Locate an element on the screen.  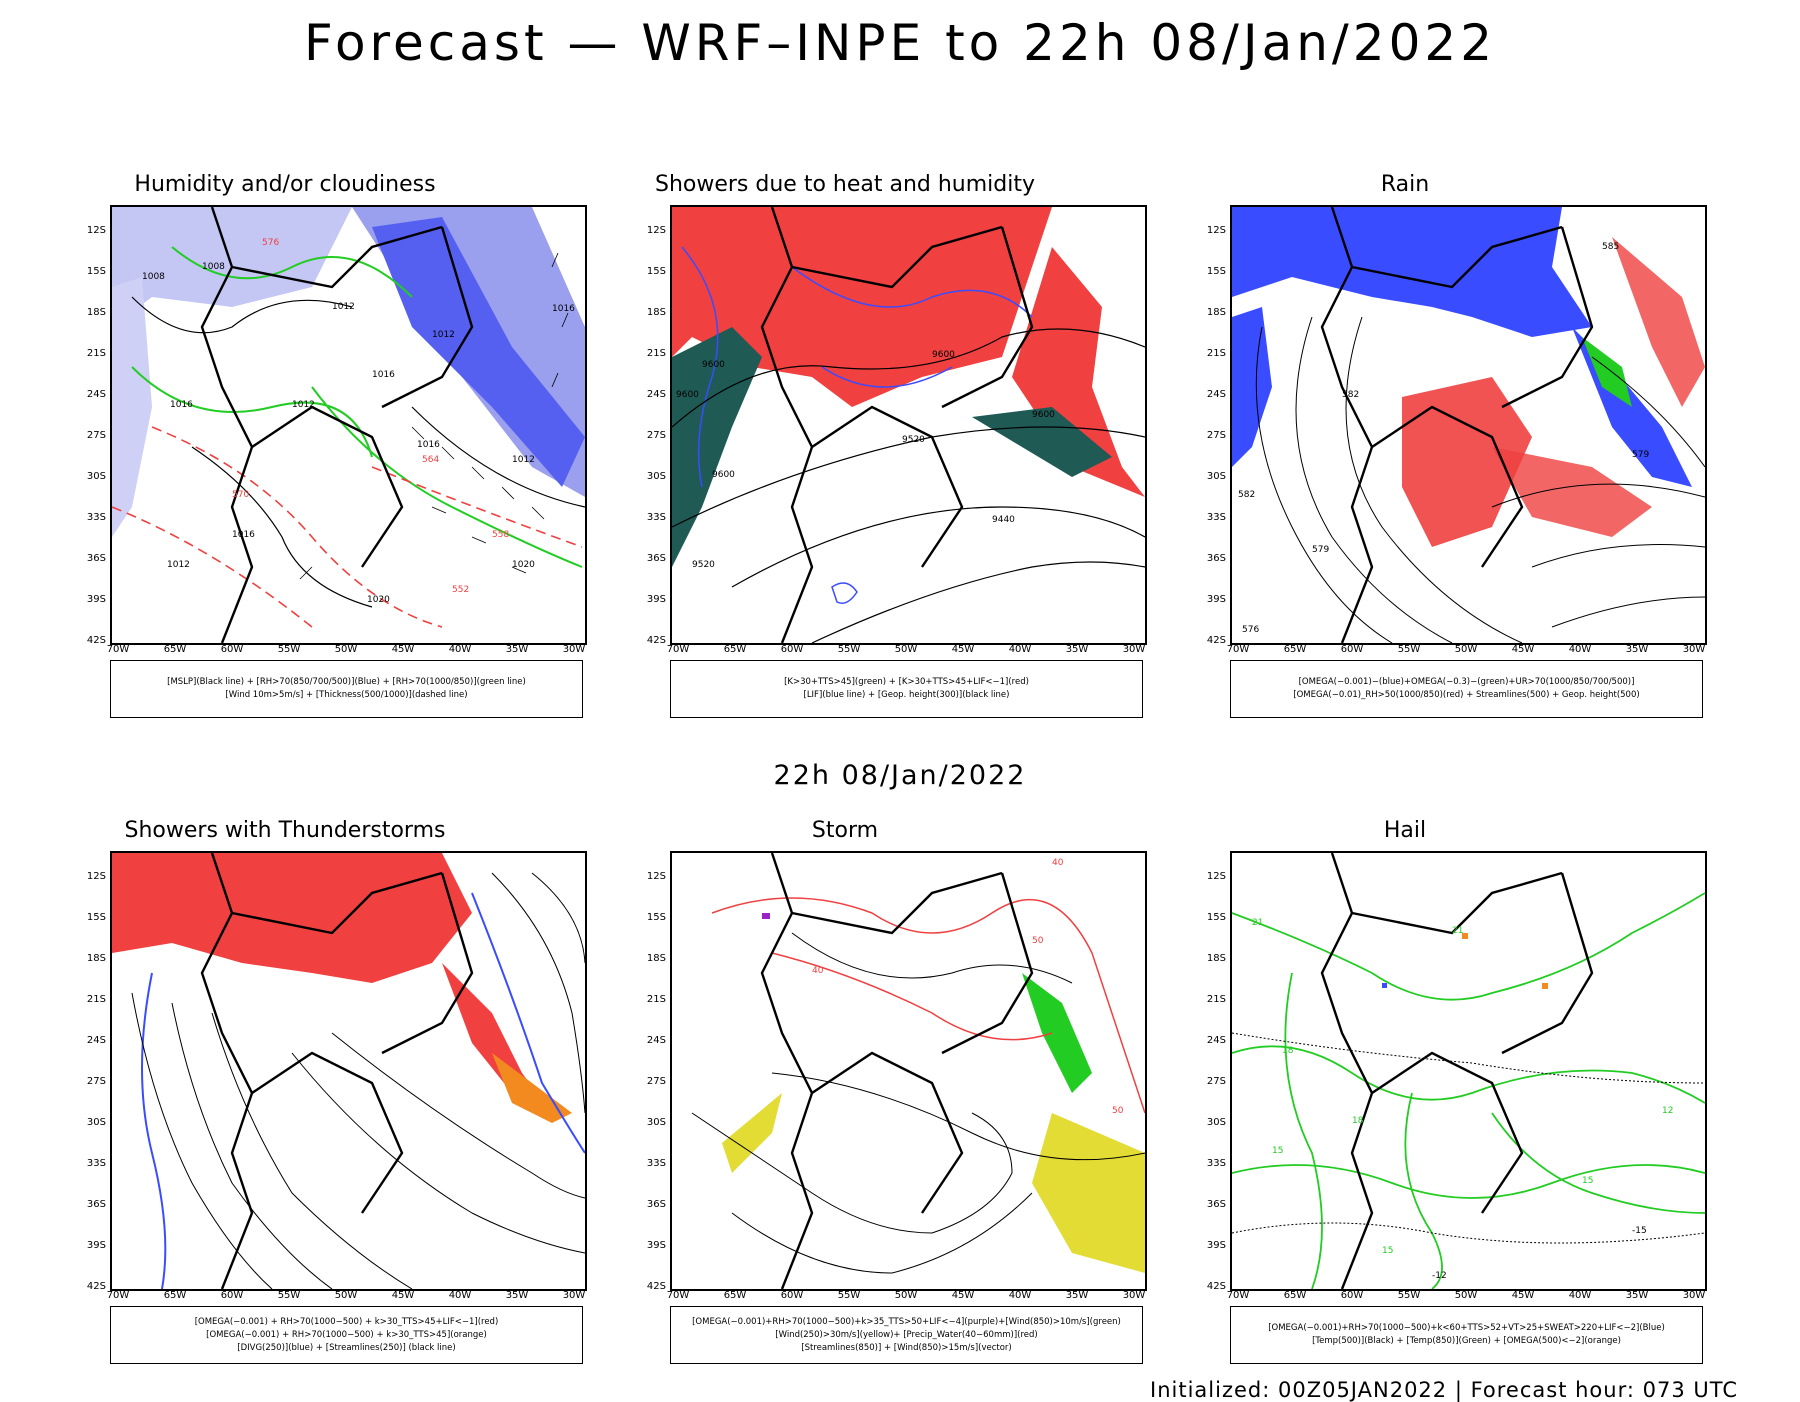
map-thunderstorms is located at coordinates (348, 1071).